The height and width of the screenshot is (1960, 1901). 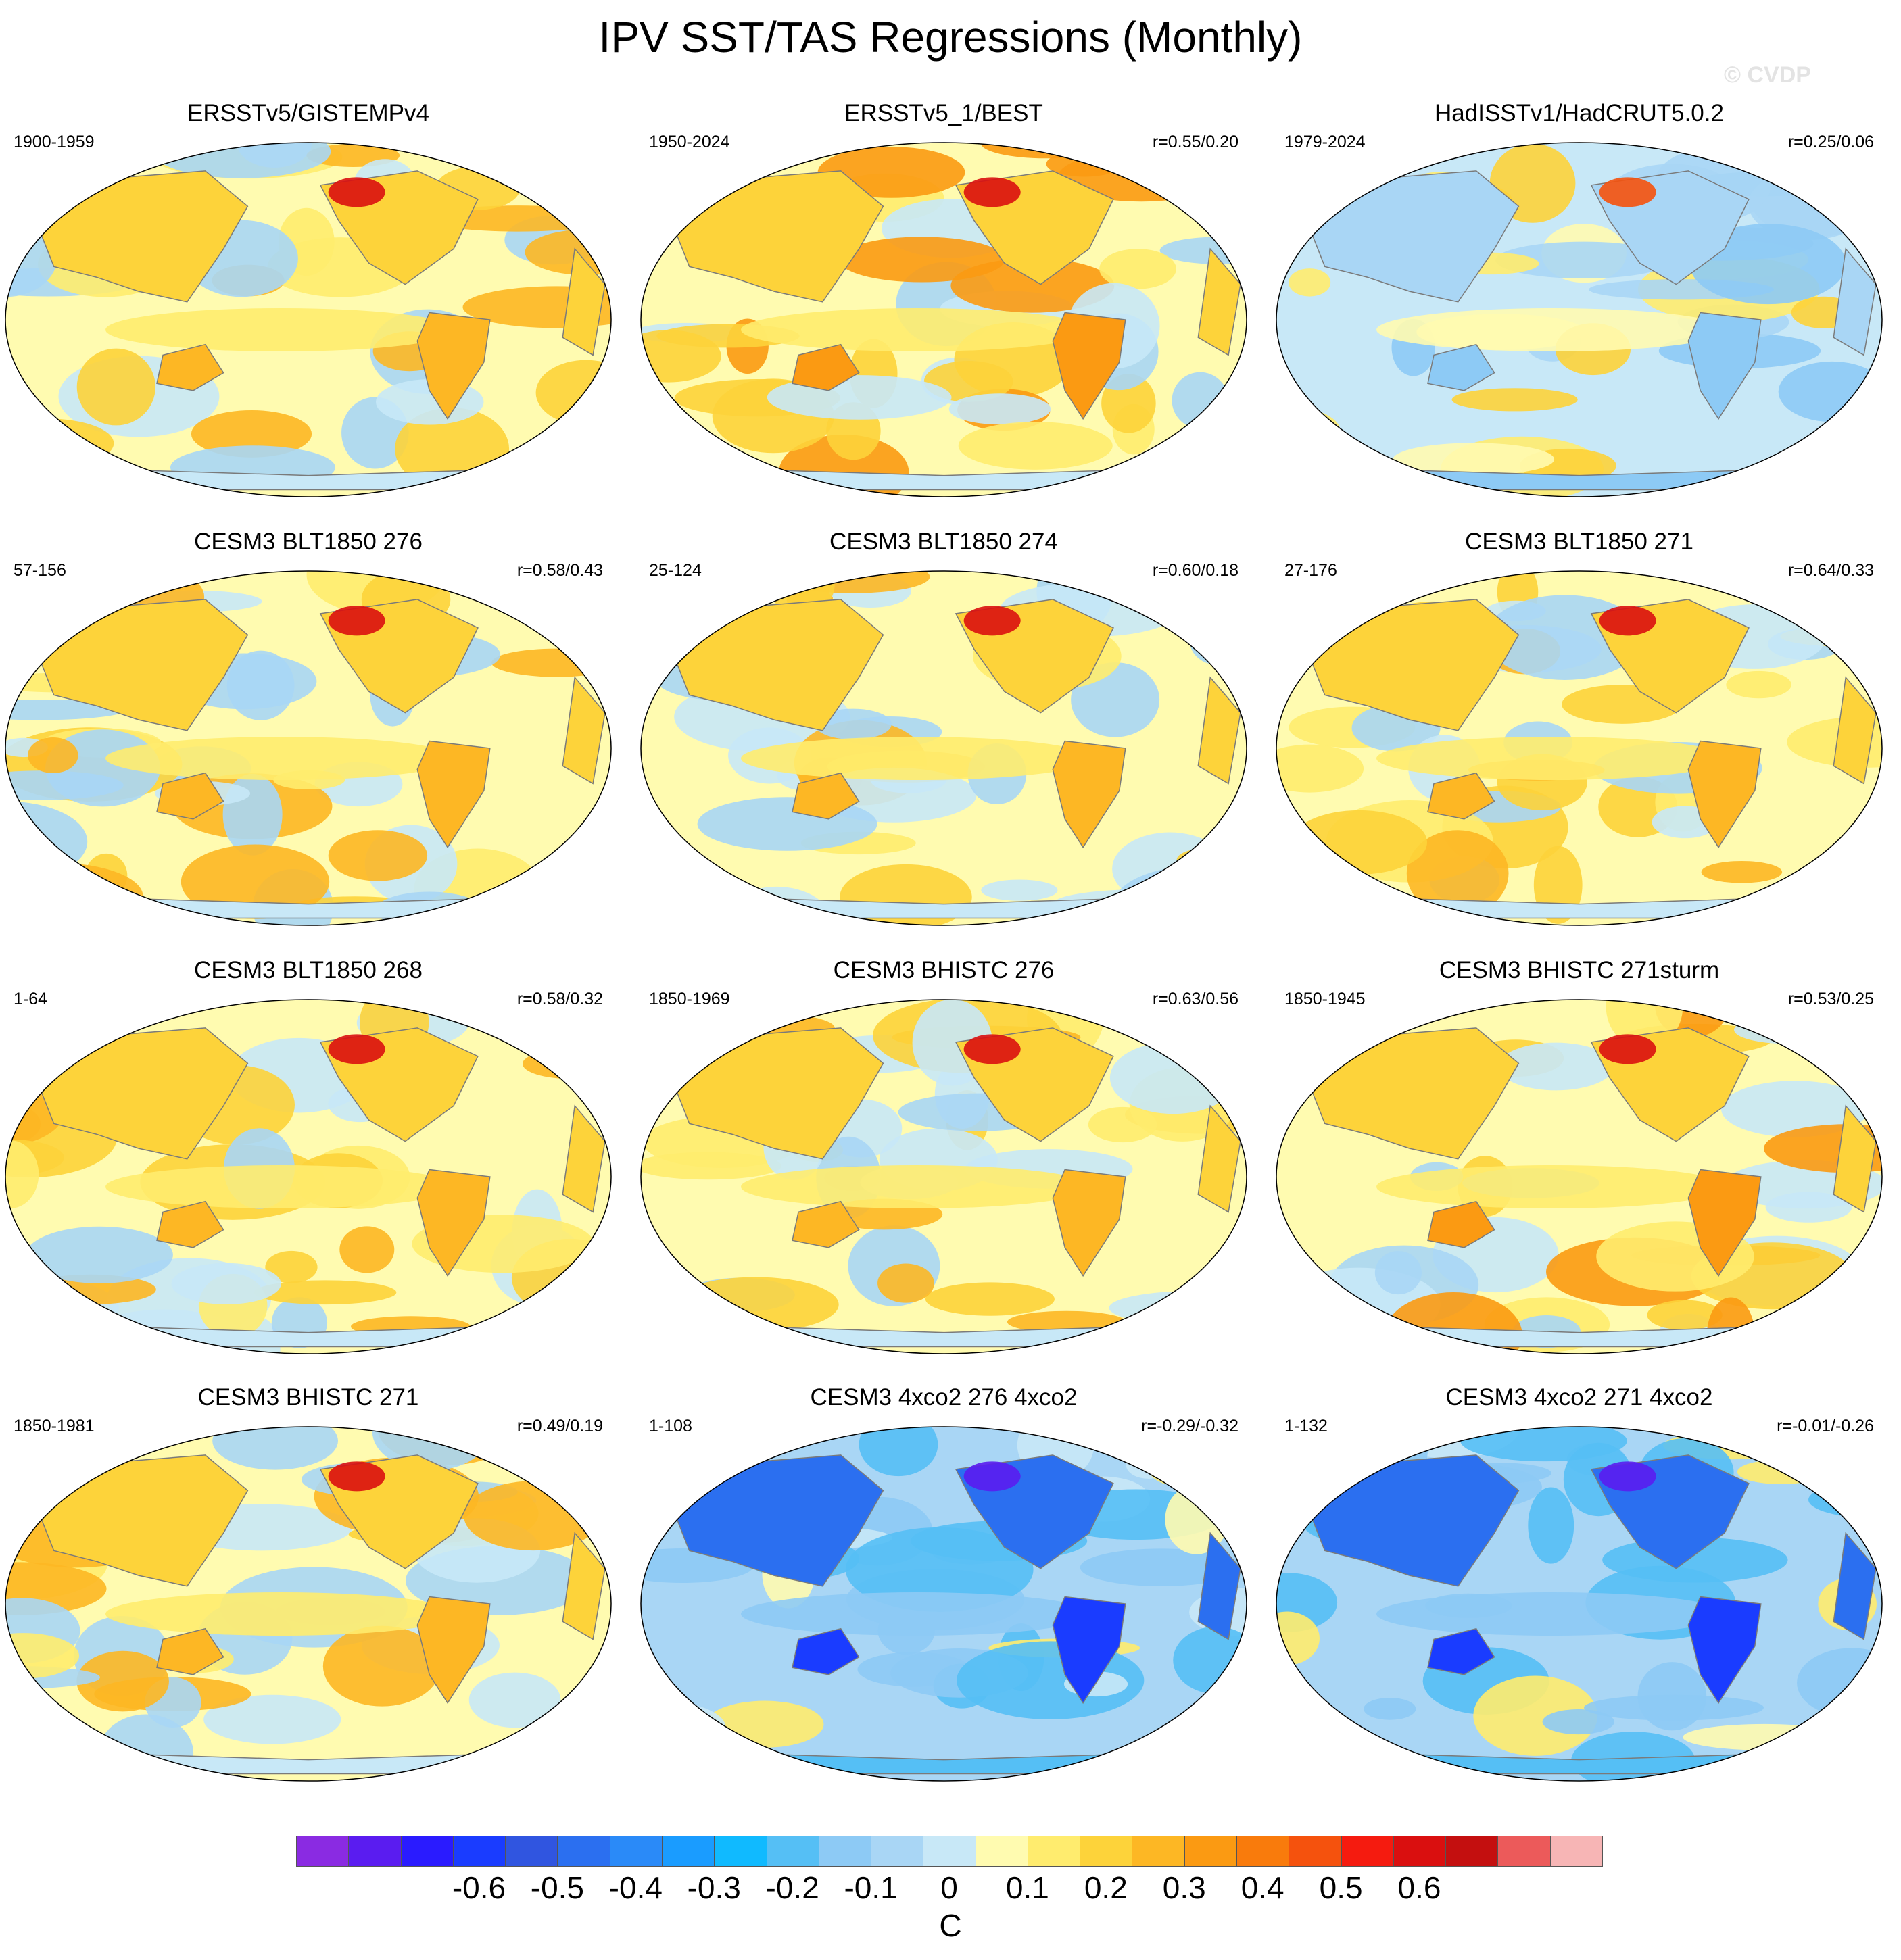 What do you see at coordinates (1826, 1427) in the screenshot?
I see `panel-correlation: r=-0.01/-0.26` at bounding box center [1826, 1427].